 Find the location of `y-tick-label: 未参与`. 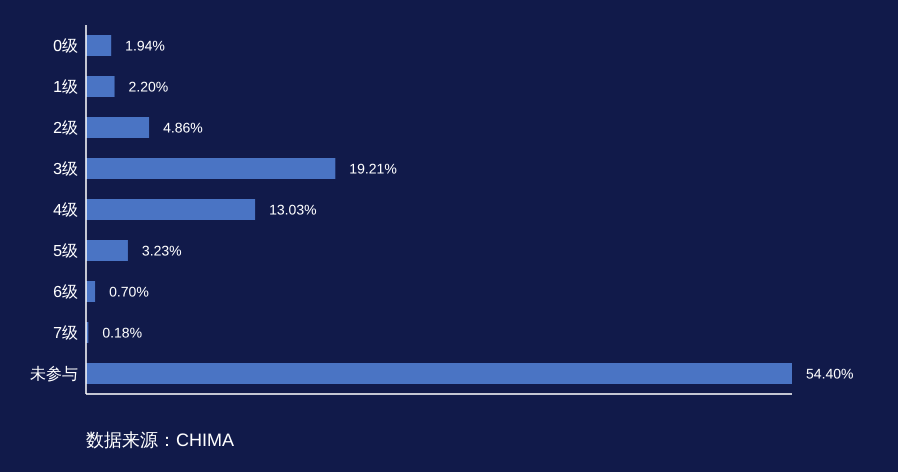

y-tick-label: 未参与 is located at coordinates (54, 374).